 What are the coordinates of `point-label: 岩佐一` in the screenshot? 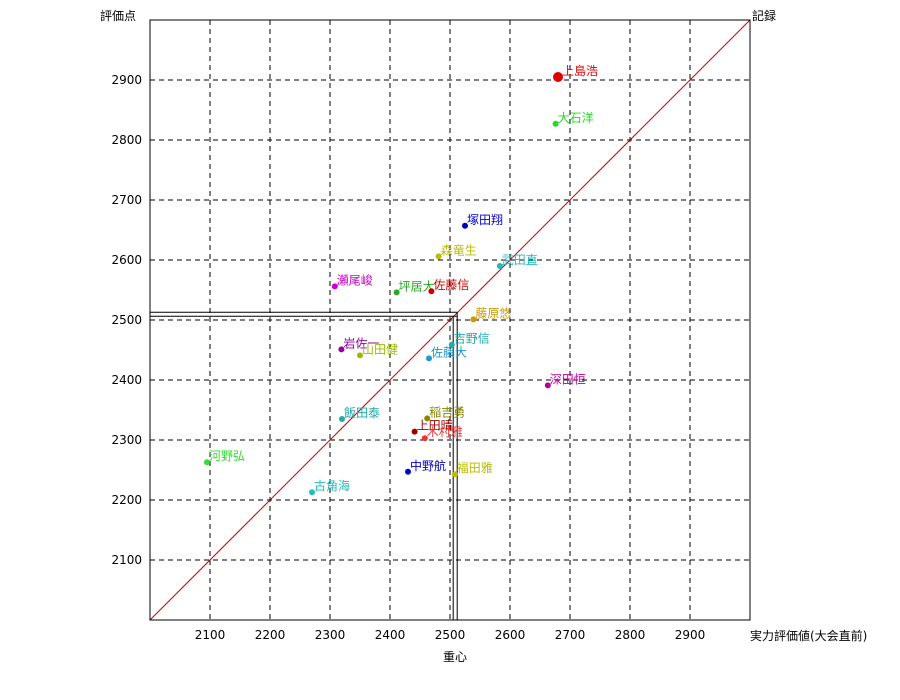 It's located at (361, 342).